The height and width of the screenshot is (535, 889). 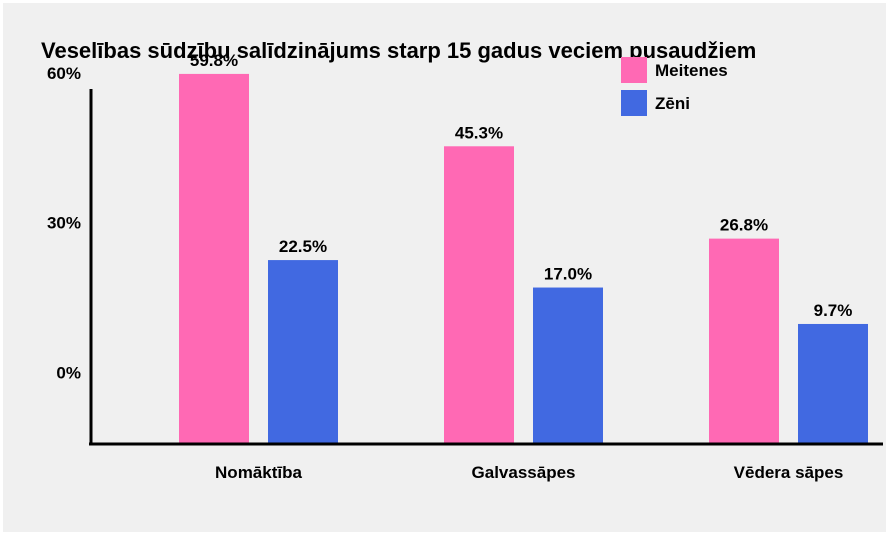 What do you see at coordinates (568, 274) in the screenshot?
I see `data-label: 17.0%` at bounding box center [568, 274].